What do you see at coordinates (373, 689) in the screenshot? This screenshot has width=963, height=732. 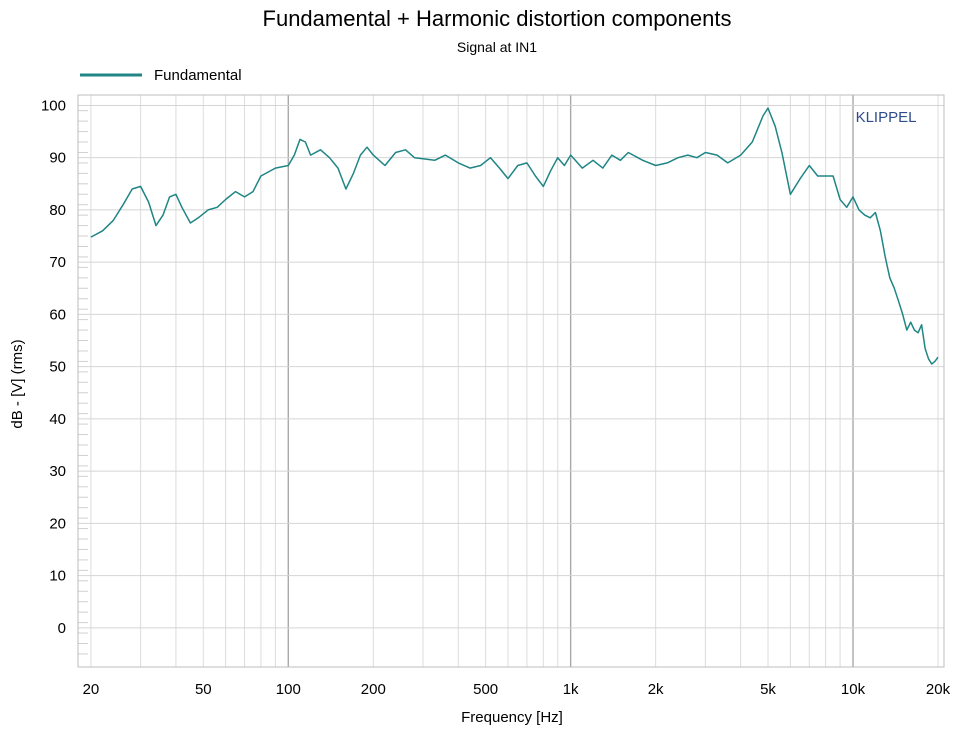 I see `x-tick-label: 200` at bounding box center [373, 689].